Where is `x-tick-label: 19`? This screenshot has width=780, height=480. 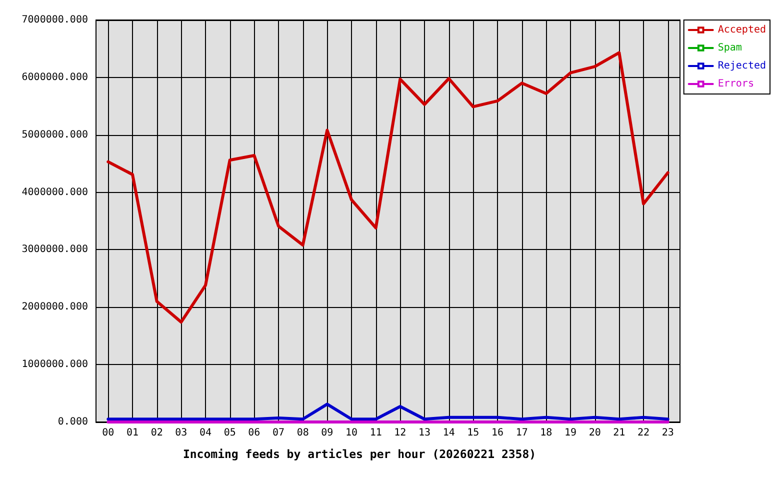 x-tick-label: 19 is located at coordinates (570, 433).